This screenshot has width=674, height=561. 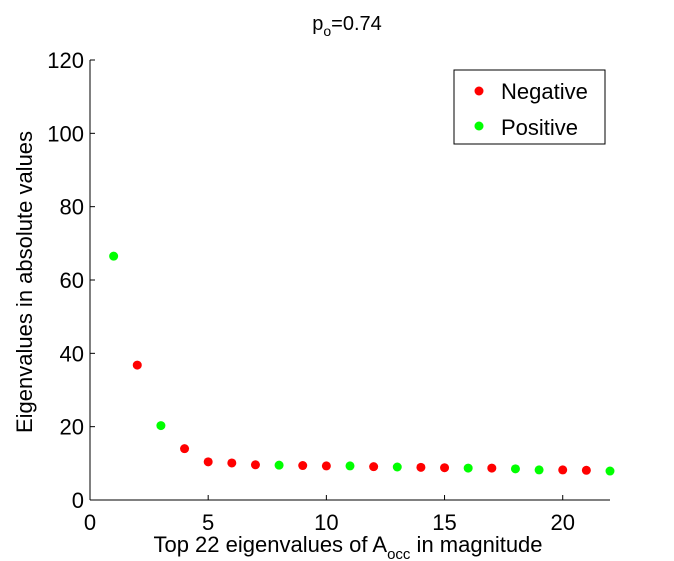 I want to click on y-tick-label: 20, so click(x=72, y=427).